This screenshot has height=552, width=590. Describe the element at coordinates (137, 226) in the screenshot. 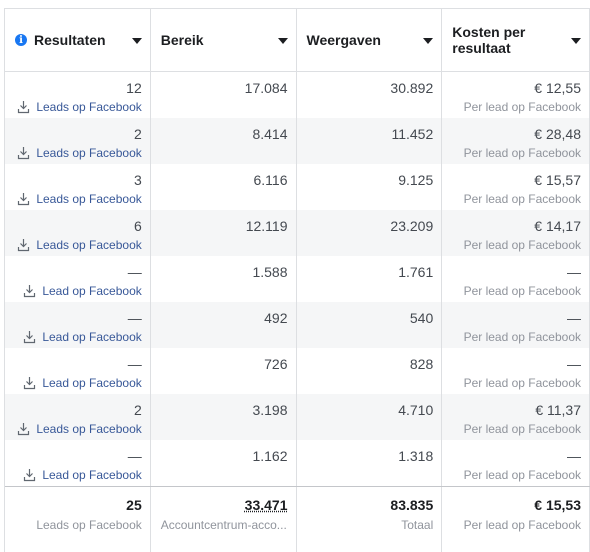

I see `results-value: 6` at that location.